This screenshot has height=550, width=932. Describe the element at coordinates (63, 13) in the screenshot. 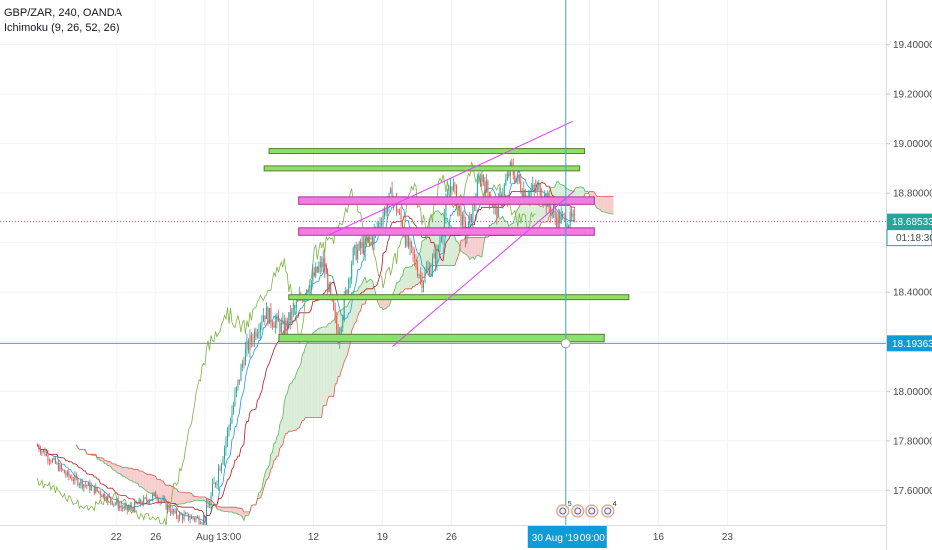

I see `symbol-title: GBP/ZAR, 240, OANDA` at that location.